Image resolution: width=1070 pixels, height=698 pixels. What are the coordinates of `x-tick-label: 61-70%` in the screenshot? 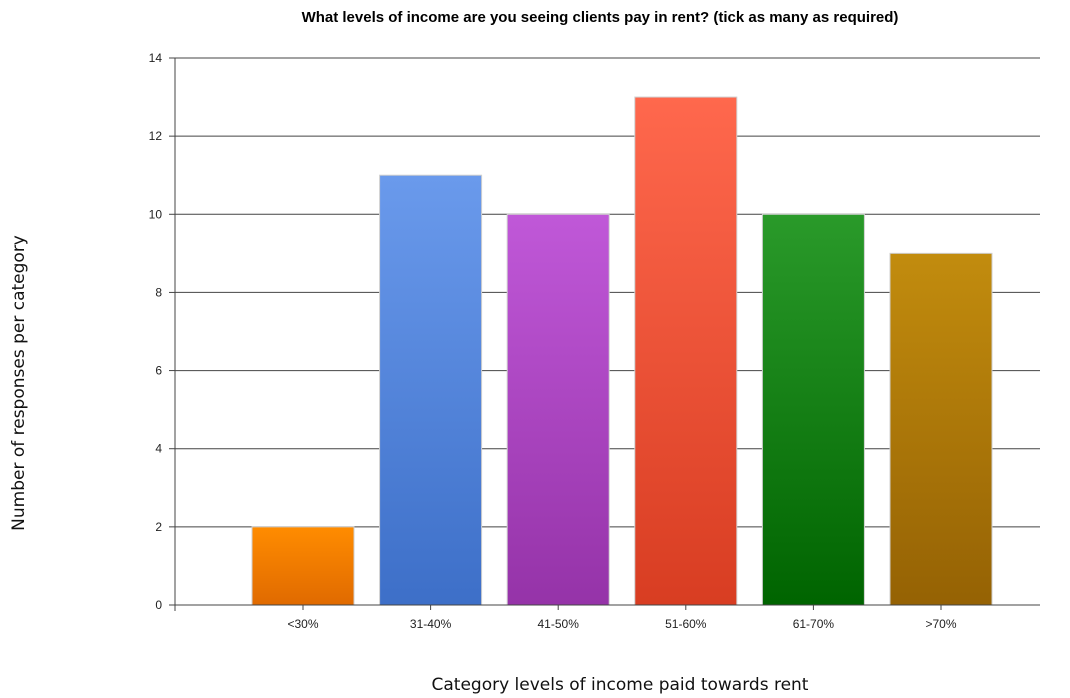 It's located at (814, 624).